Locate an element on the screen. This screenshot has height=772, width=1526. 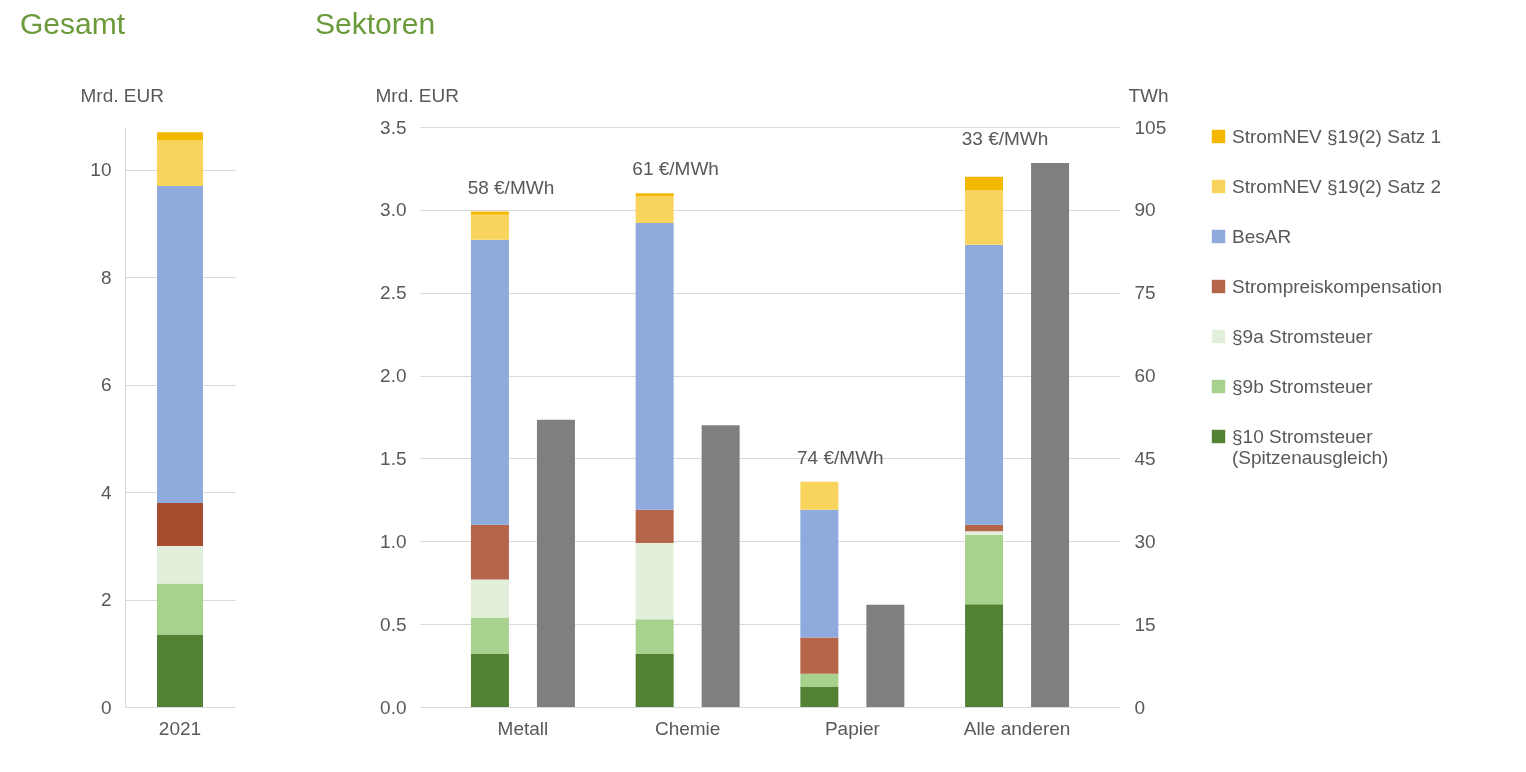
y-tick-label: 2 is located at coordinates (106, 600).